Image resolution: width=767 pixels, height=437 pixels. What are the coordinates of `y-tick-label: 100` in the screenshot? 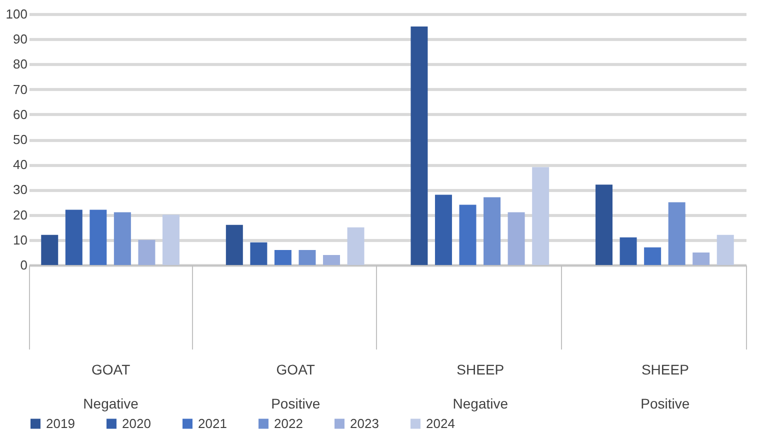 It's located at (17, 14).